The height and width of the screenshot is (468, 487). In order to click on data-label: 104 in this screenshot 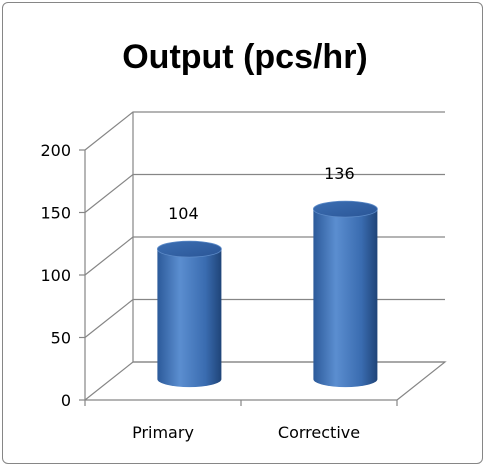, I will do `click(183, 213)`.